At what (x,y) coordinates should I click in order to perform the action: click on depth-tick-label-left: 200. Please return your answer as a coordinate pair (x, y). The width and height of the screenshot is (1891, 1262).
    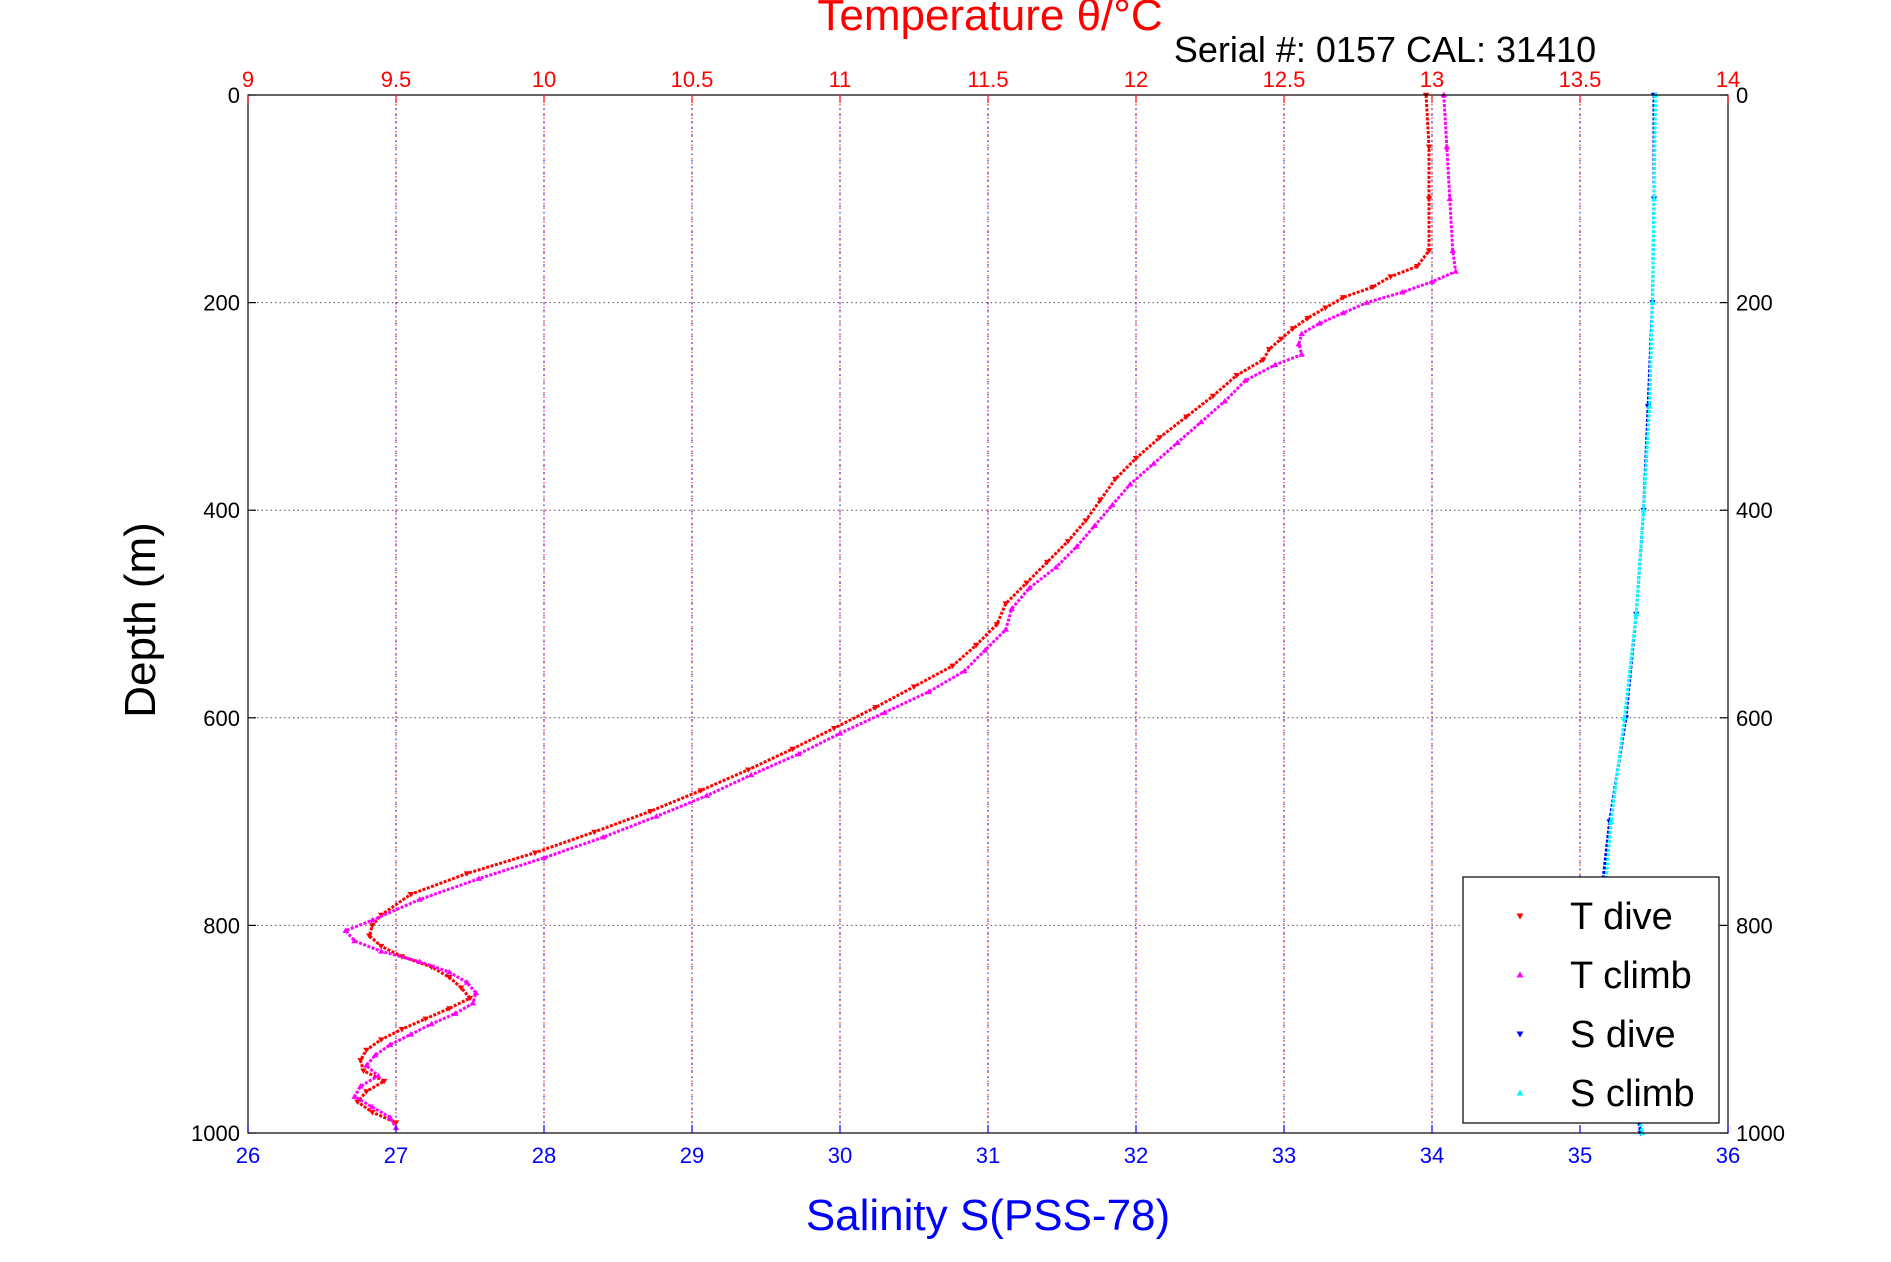
    Looking at the image, I should click on (221, 303).